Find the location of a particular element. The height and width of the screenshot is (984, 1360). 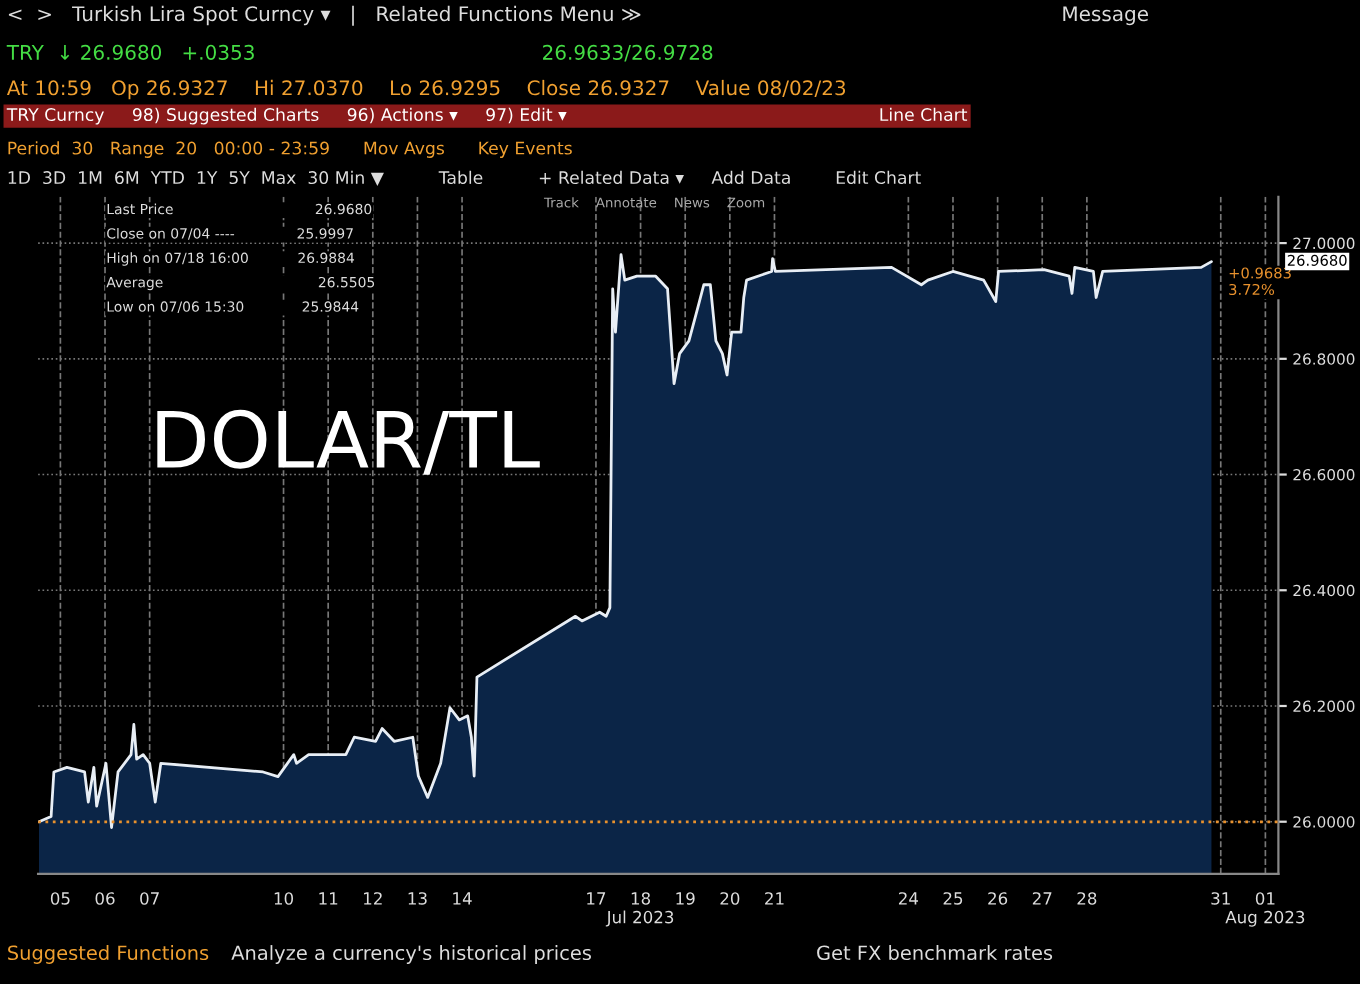

x-tick-label: 28 is located at coordinates (1087, 898).